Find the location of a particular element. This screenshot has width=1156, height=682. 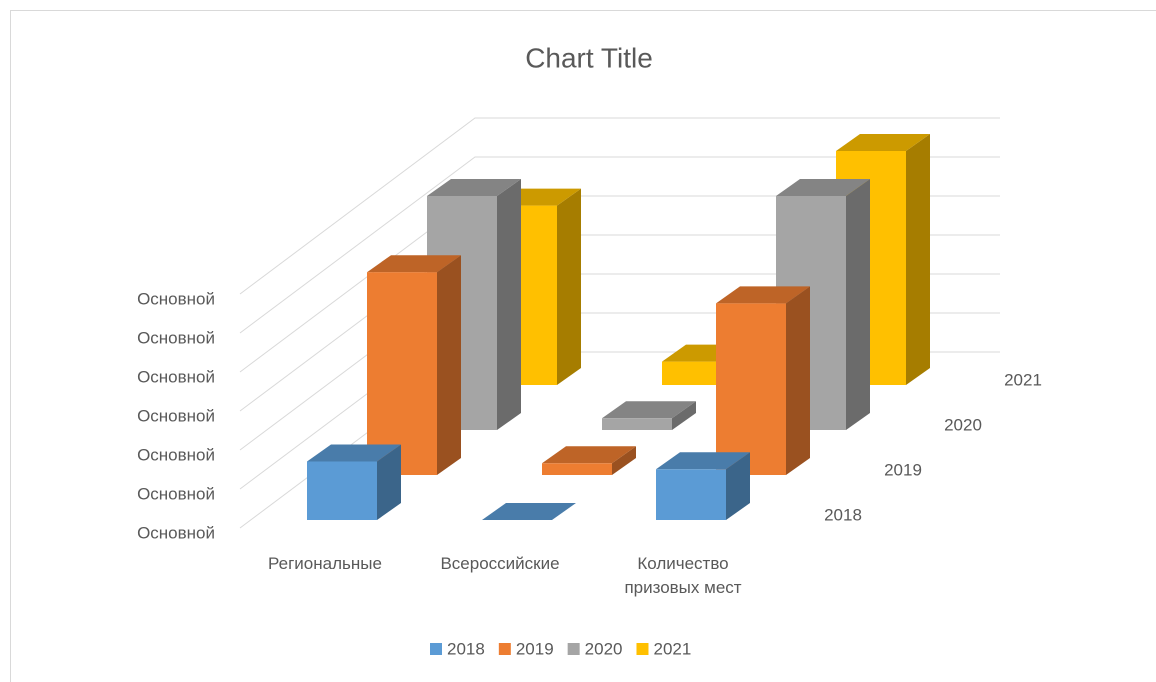

legend-label: 2021 is located at coordinates (672, 648).